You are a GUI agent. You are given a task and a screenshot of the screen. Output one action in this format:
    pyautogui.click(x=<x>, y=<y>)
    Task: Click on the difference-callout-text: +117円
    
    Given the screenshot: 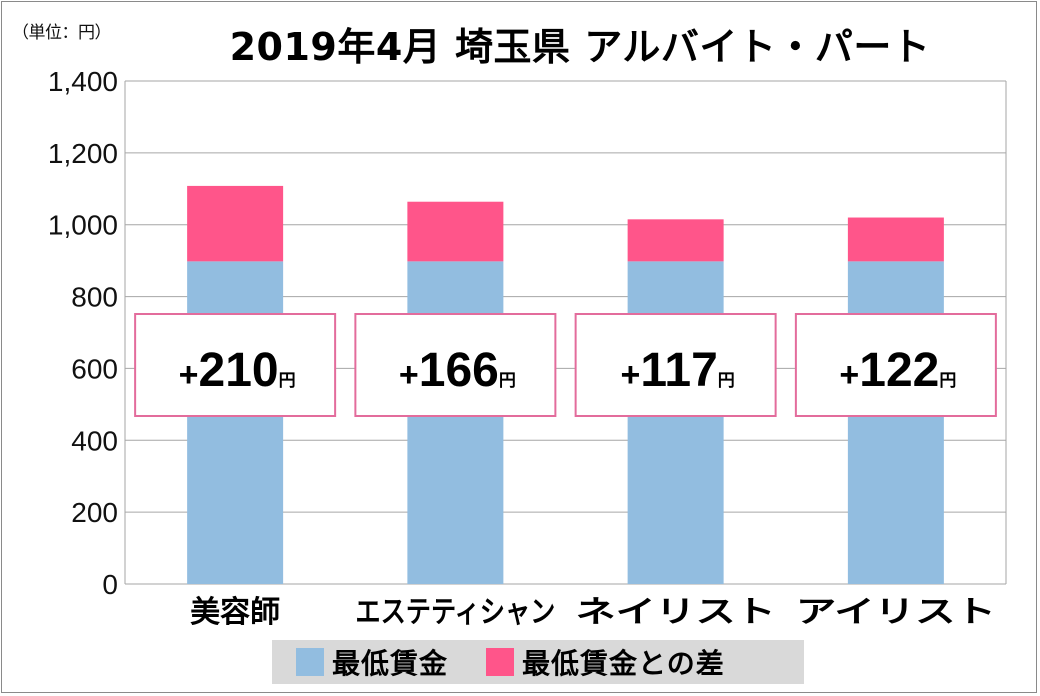 What is the action you would take?
    pyautogui.click(x=677, y=370)
    